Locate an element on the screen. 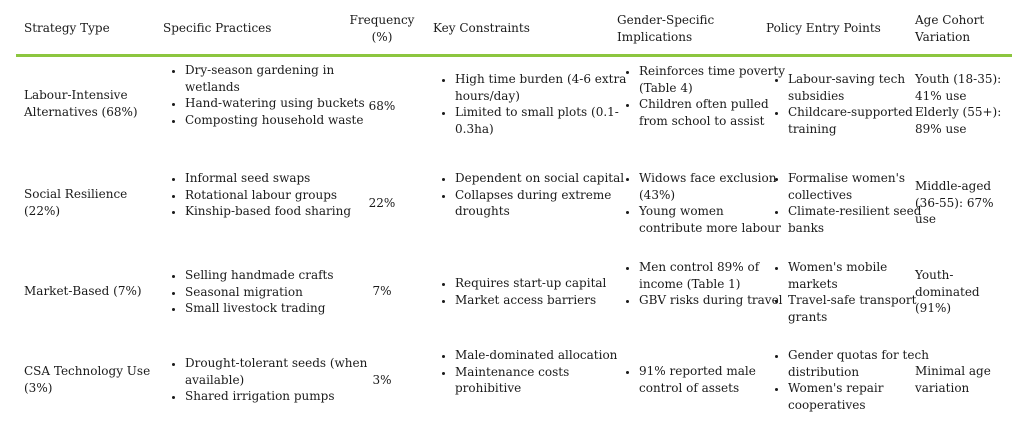 The height and width of the screenshot is (432, 1024). list-item: Maintenance costs prohibitive is located at coordinates (545, 380).